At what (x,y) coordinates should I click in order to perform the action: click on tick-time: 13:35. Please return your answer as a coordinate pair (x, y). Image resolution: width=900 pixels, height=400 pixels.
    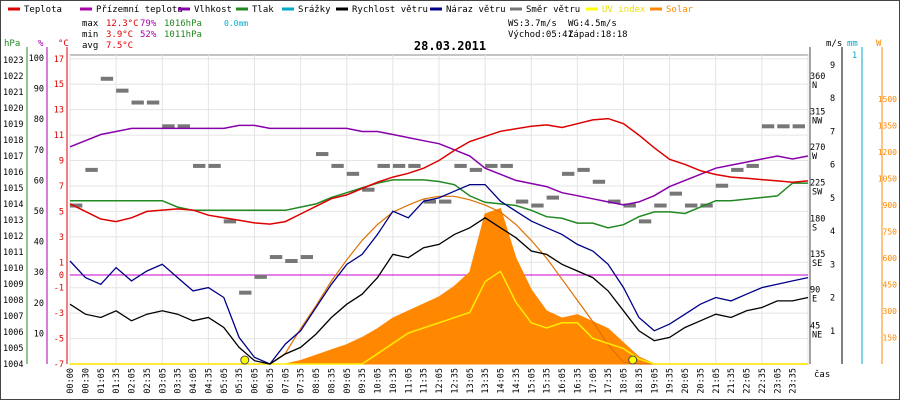
    Looking at the image, I should click on (486, 381).